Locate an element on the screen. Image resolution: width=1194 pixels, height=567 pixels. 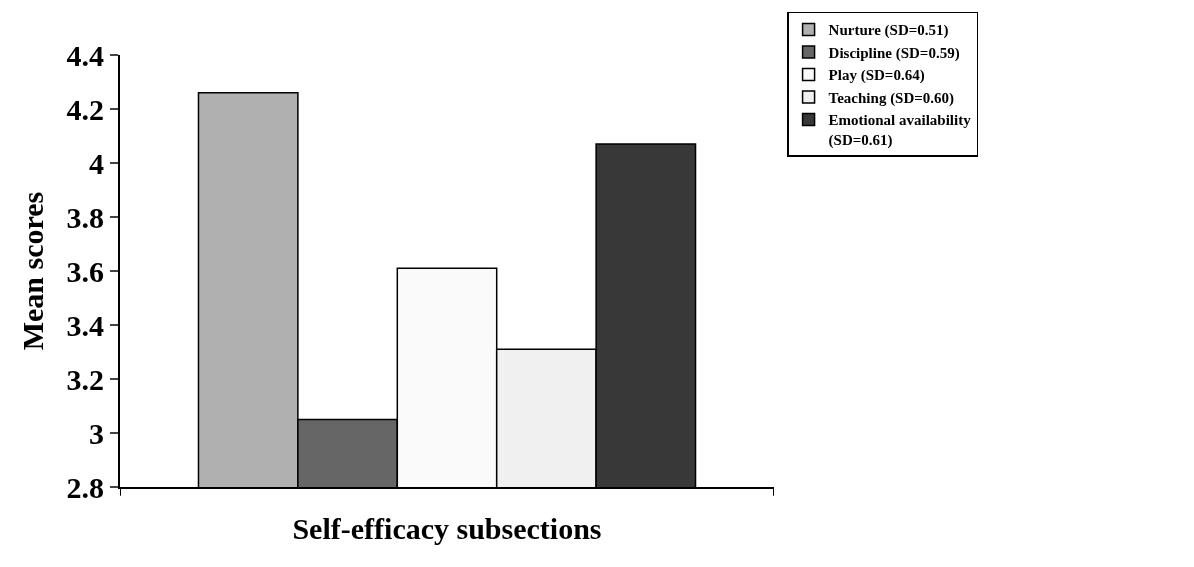
legend-label: Emotional availability (SD=0.61) is located at coordinates (900, 130).